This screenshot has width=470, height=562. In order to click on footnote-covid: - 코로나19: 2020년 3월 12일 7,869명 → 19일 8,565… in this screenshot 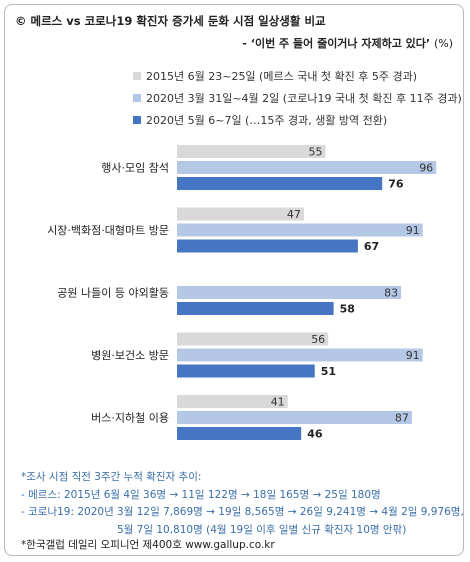, I will do `click(242, 512)`.